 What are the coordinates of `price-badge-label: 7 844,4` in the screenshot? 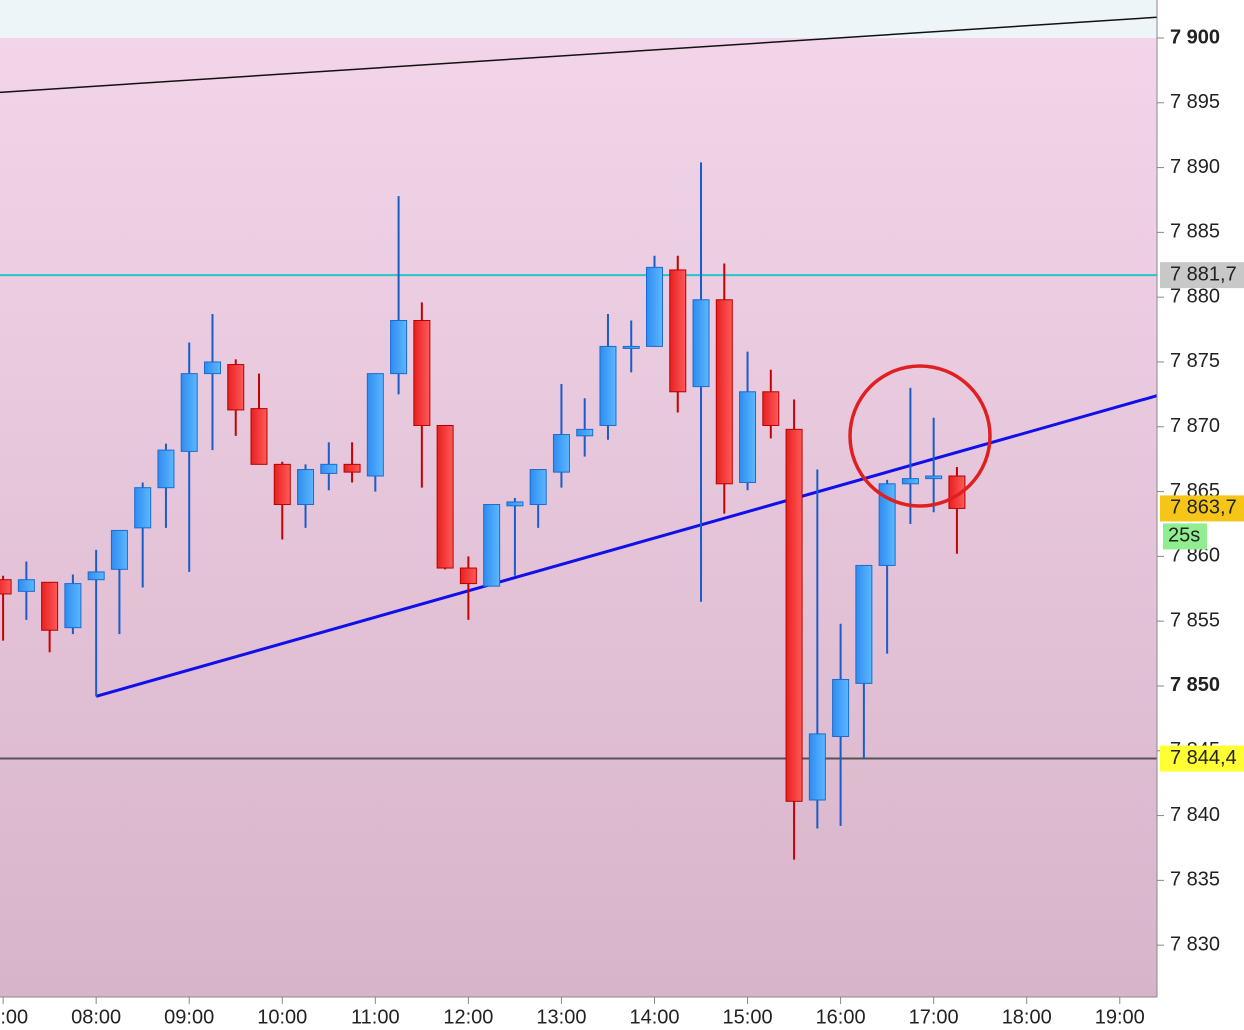 It's located at (1203, 758).